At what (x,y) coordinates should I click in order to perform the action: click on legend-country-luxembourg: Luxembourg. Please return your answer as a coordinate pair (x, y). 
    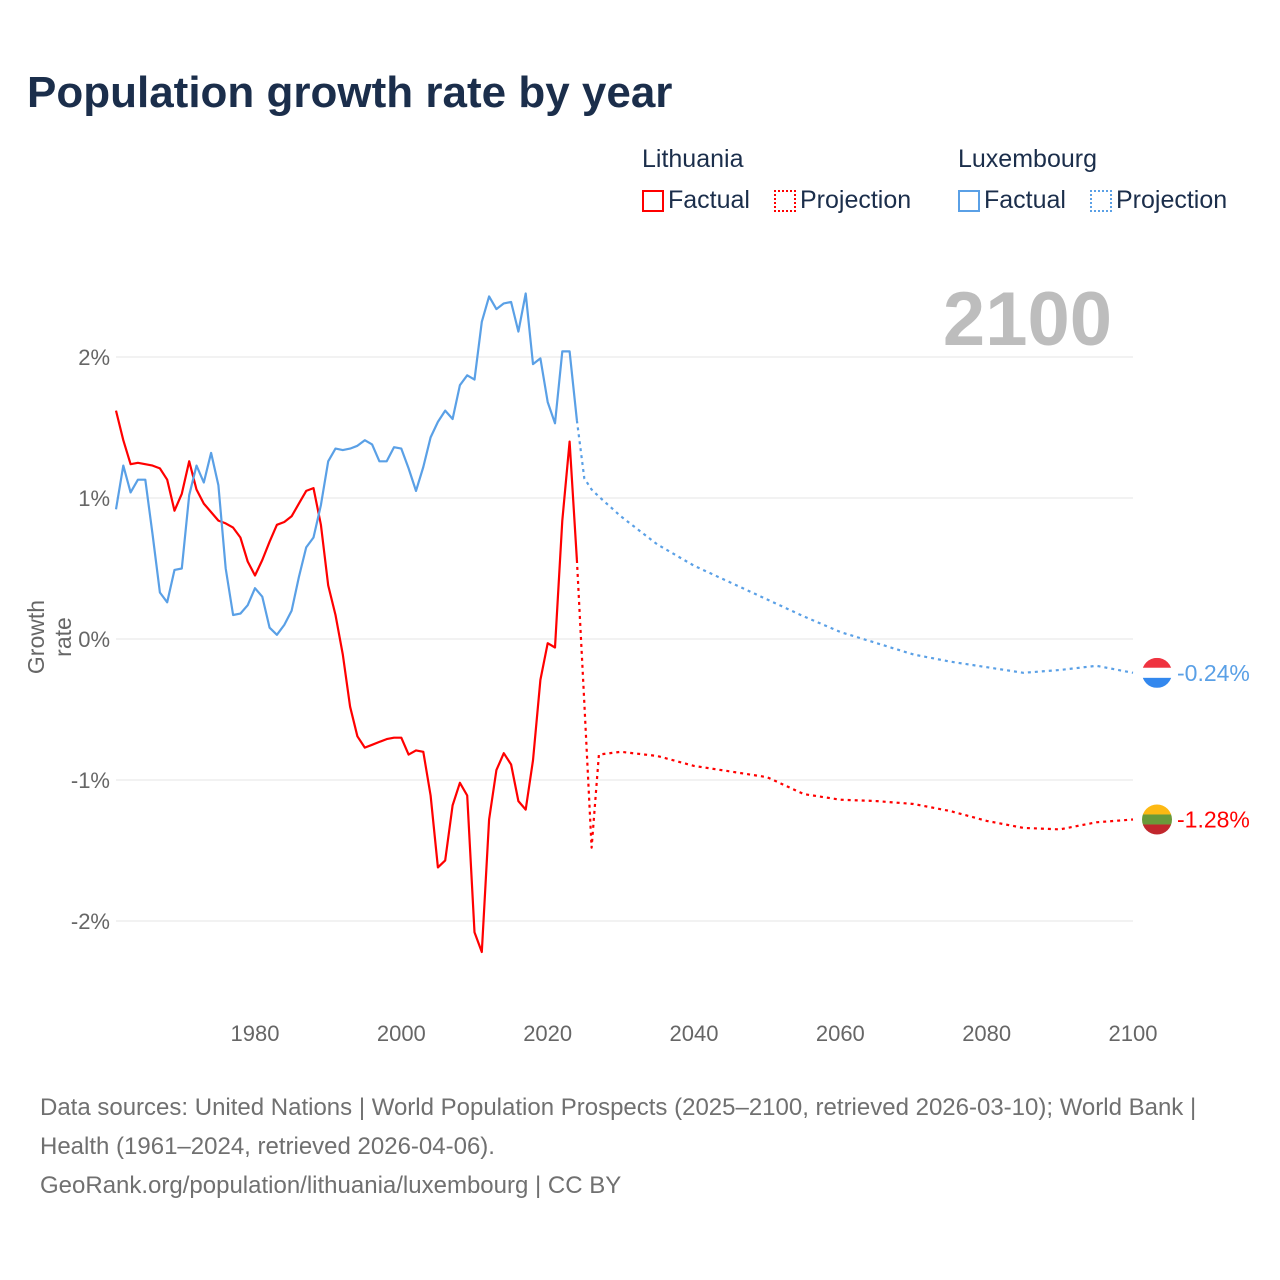
    Looking at the image, I should click on (1027, 159).